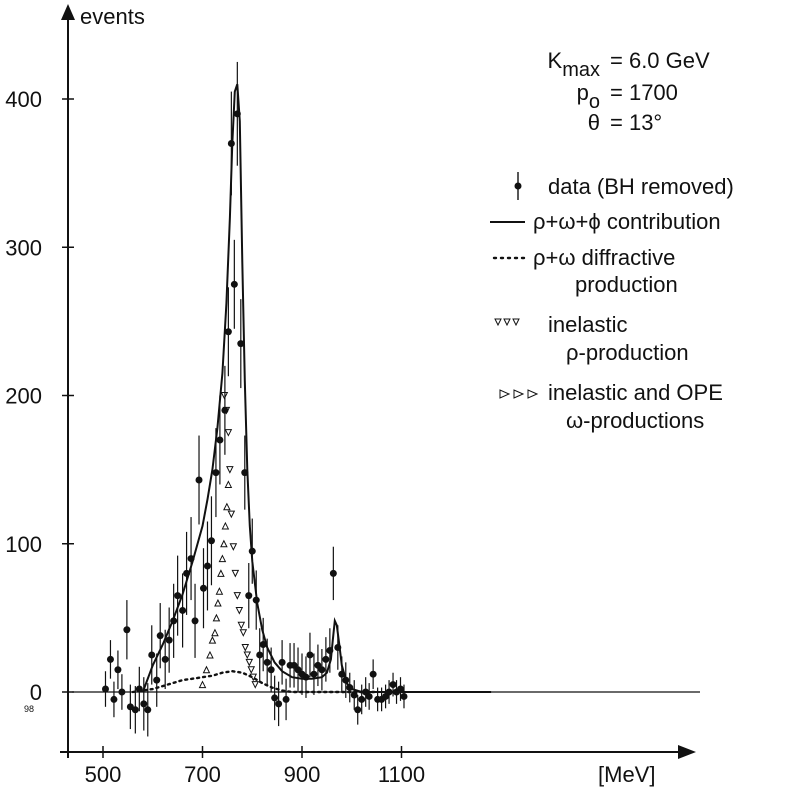  What do you see at coordinates (627, 221) in the screenshot?
I see `legend-label: ρ+ω+ϕ contribution` at bounding box center [627, 221].